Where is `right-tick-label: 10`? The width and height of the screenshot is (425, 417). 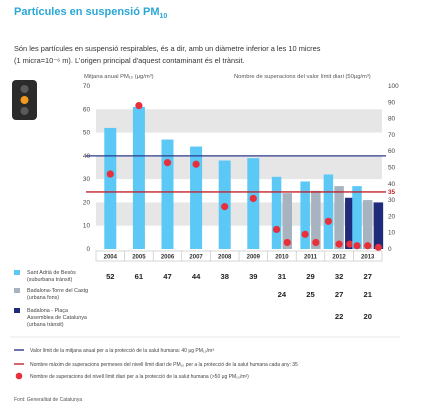 right-tick-label: 10 is located at coordinates (392, 233).